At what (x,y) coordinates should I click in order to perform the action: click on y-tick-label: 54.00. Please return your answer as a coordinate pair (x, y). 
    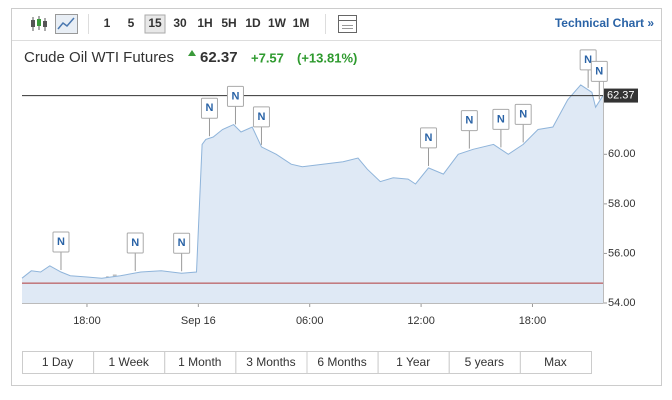
    Looking at the image, I should click on (622, 303).